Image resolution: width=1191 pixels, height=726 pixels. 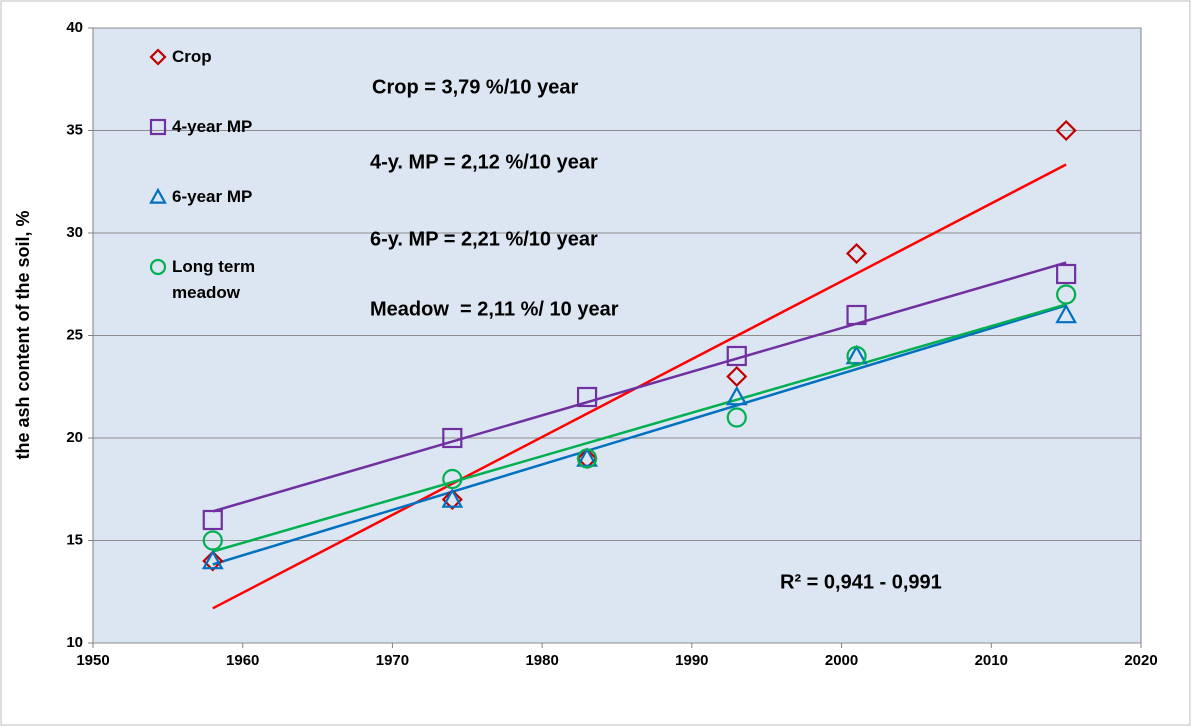 What do you see at coordinates (494, 309) in the screenshot?
I see `annotation: Meadow = 2,11 %/ 10 year` at bounding box center [494, 309].